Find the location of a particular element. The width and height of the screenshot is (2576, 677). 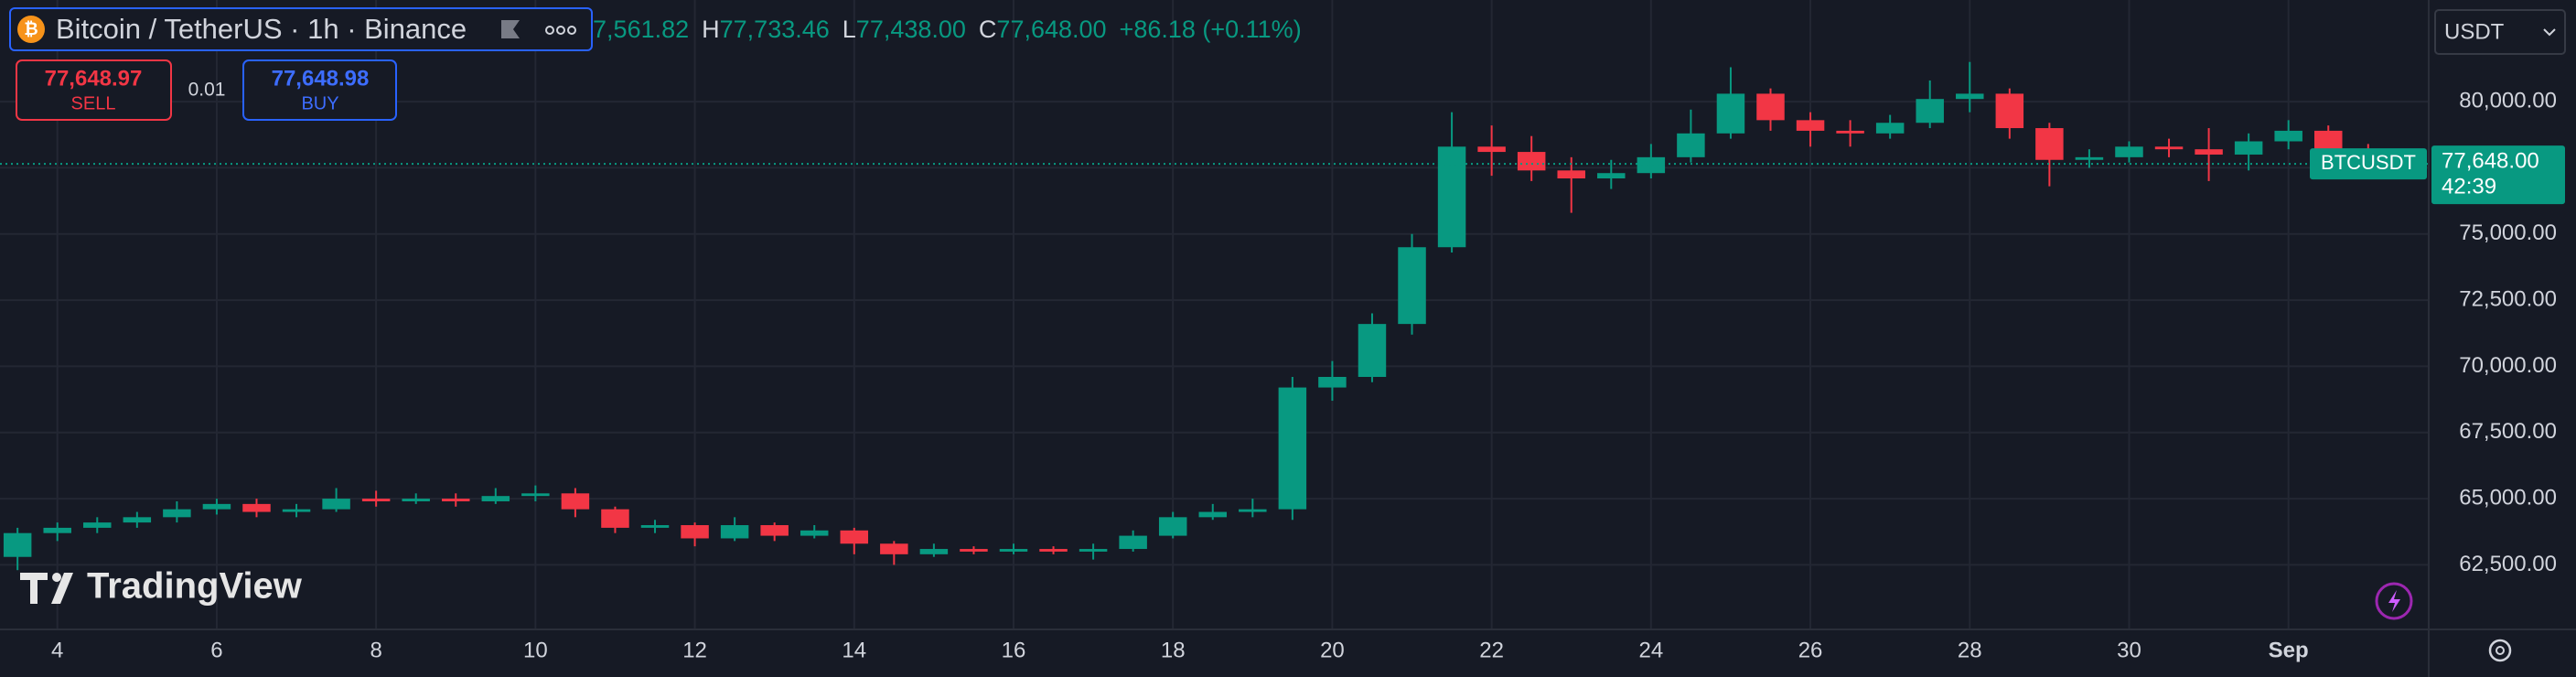

countdown: 42:39 is located at coordinates (2469, 186).